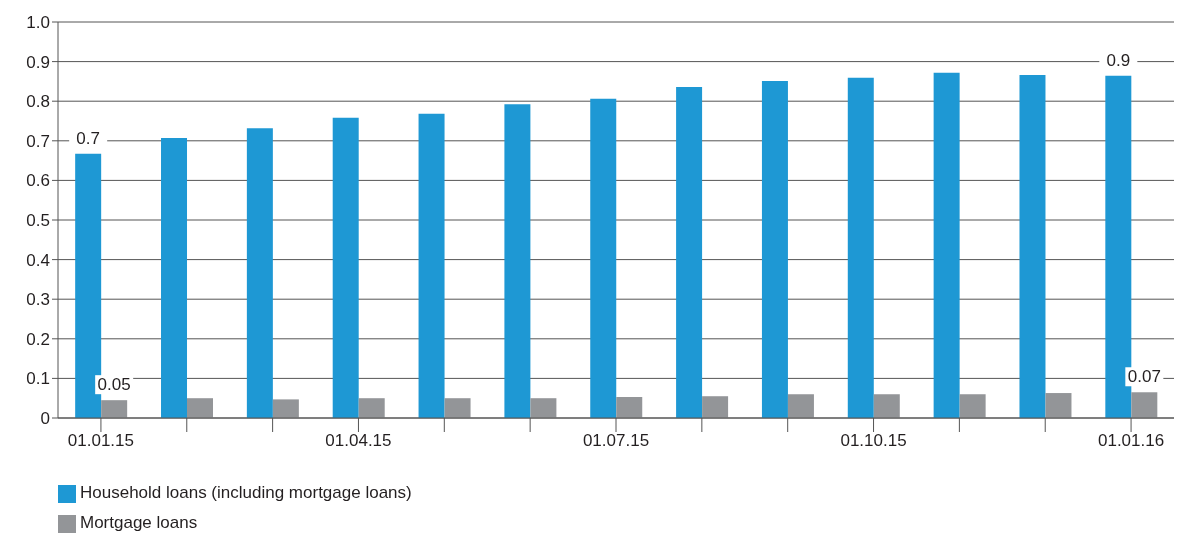 The image size is (1204, 546). What do you see at coordinates (1118, 60) in the screenshot?
I see `data-label: 0.9` at bounding box center [1118, 60].